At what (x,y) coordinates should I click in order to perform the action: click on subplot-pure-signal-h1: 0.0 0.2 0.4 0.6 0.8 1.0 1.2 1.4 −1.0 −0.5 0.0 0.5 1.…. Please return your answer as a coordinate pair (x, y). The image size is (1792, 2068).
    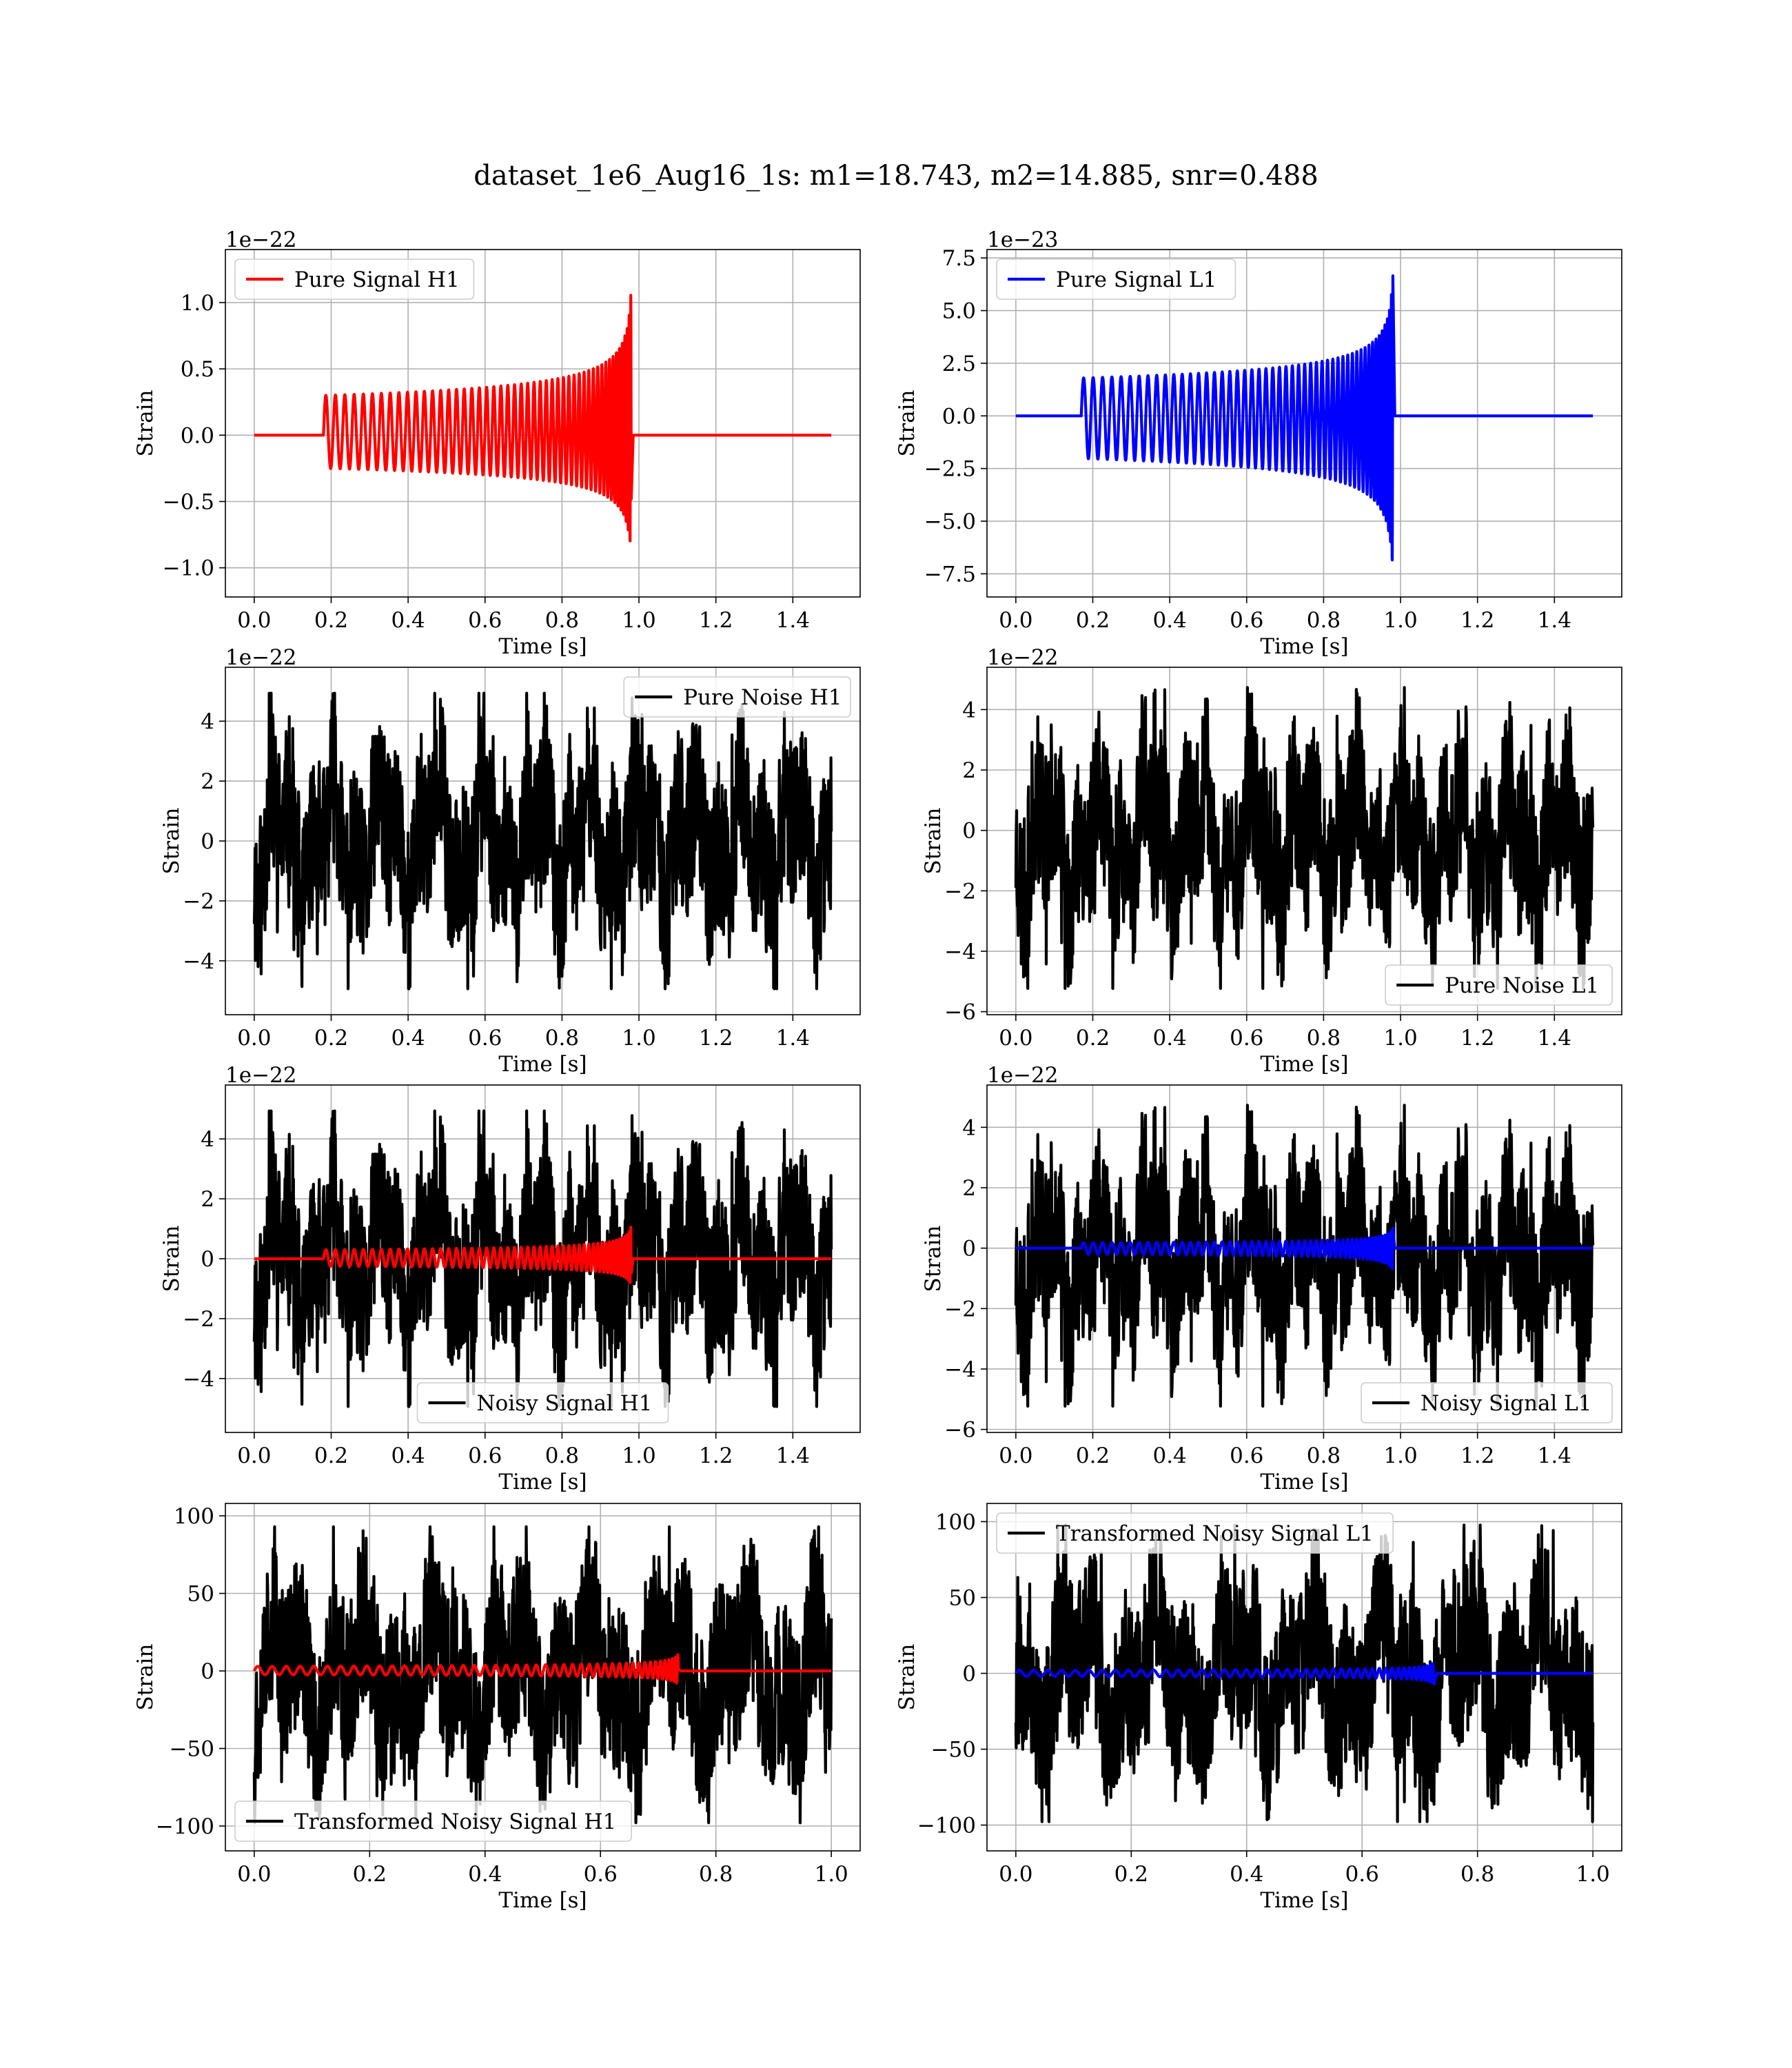
    Looking at the image, I should click on (497, 443).